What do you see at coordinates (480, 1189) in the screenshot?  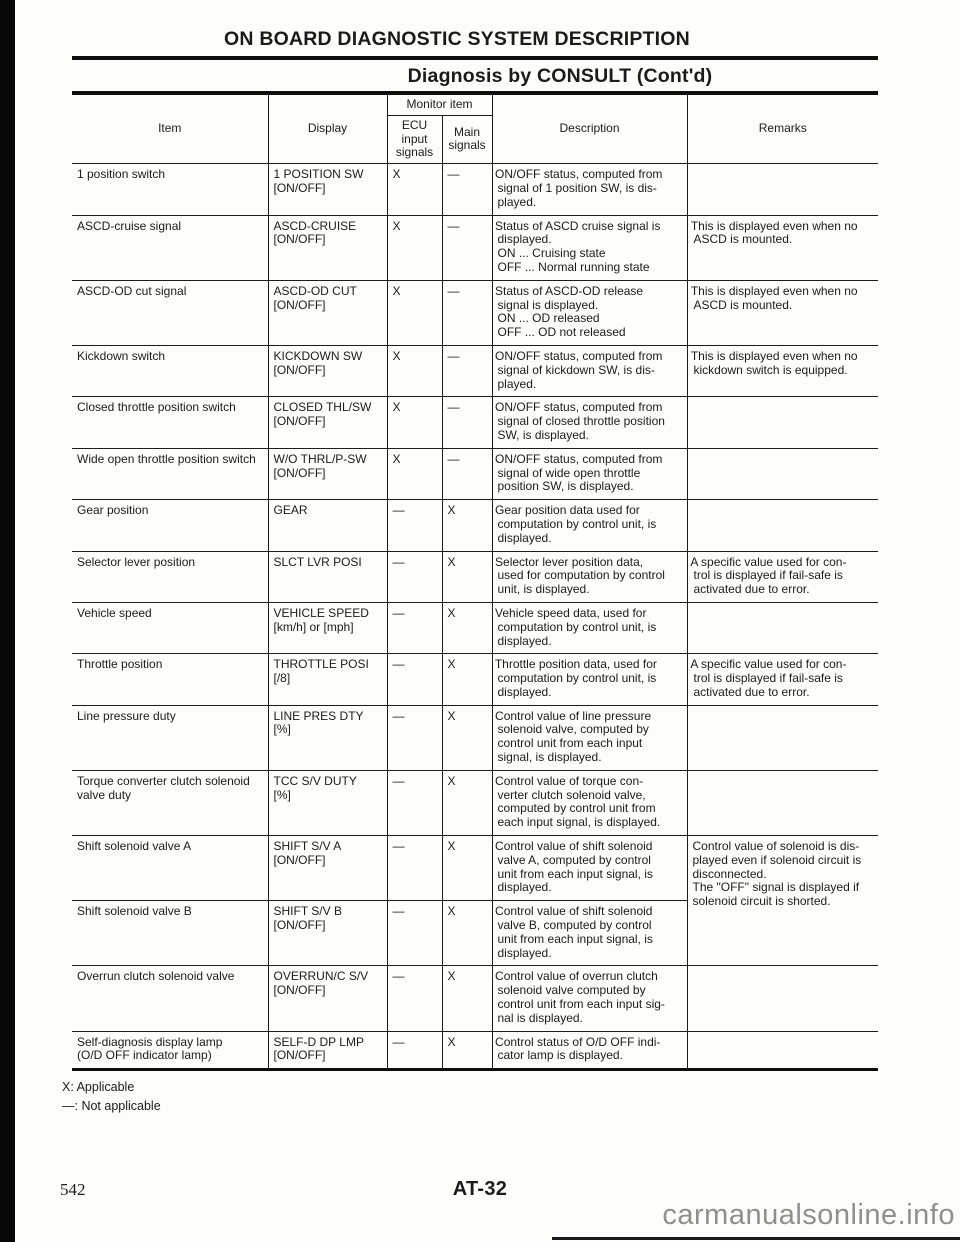 I see `section-page-code: AT-32` at bounding box center [480, 1189].